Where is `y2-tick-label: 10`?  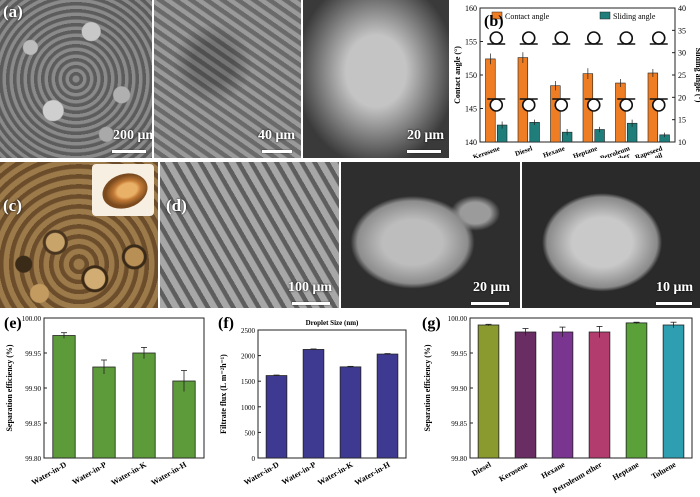 y2-tick-label: 10 is located at coordinates (682, 142).